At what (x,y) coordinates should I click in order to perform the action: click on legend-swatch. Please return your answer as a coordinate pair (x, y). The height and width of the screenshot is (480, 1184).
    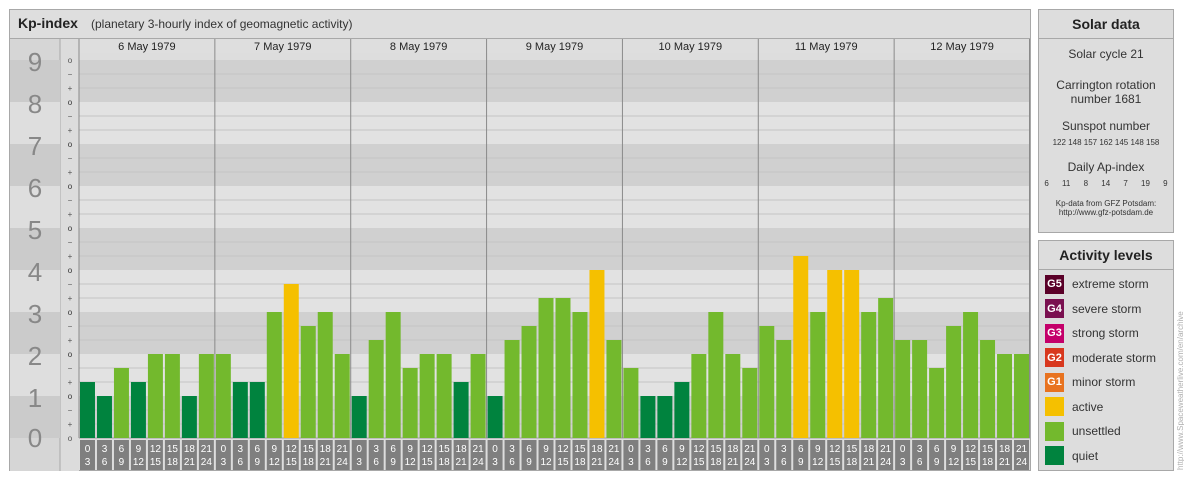
    Looking at the image, I should click on (1054, 431).